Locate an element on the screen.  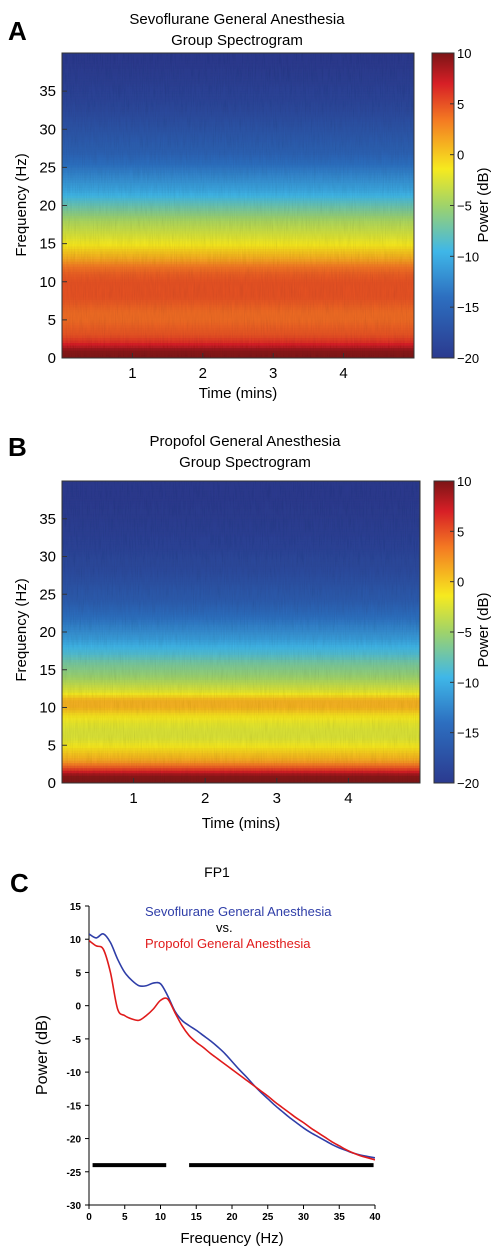
panel-a-x-tick-label: 2 is located at coordinates (203, 373).